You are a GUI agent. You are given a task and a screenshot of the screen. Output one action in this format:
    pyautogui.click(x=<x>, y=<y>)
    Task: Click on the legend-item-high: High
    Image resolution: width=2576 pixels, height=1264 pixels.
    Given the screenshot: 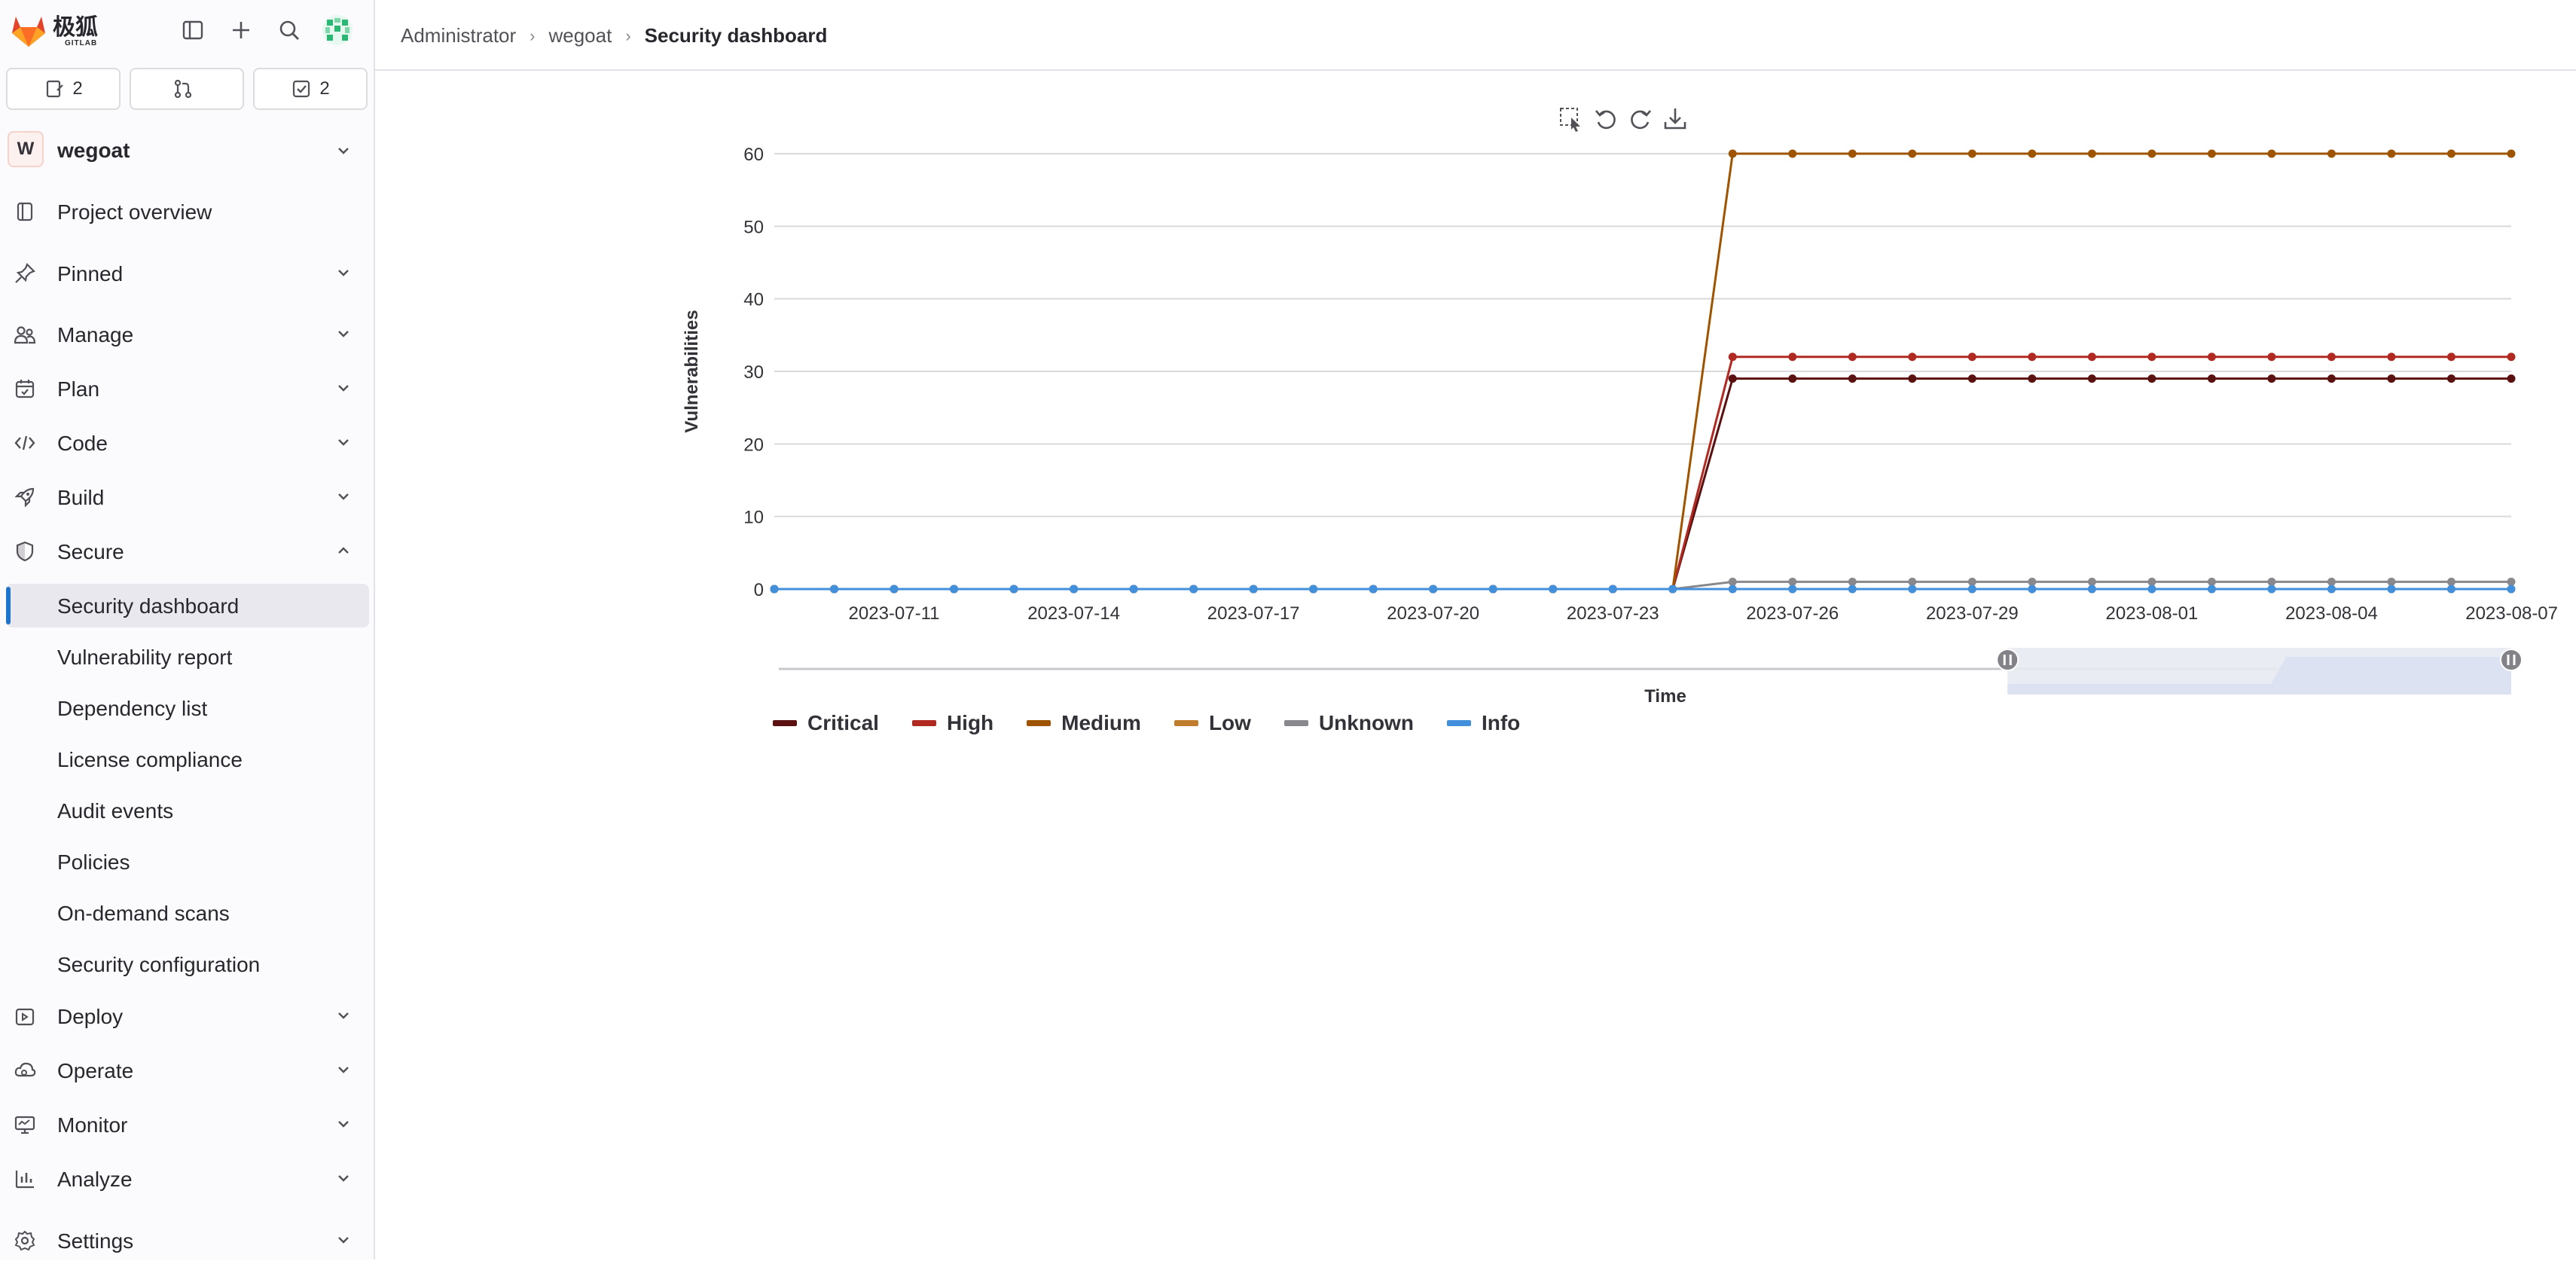 What is the action you would take?
    pyautogui.click(x=952, y=723)
    